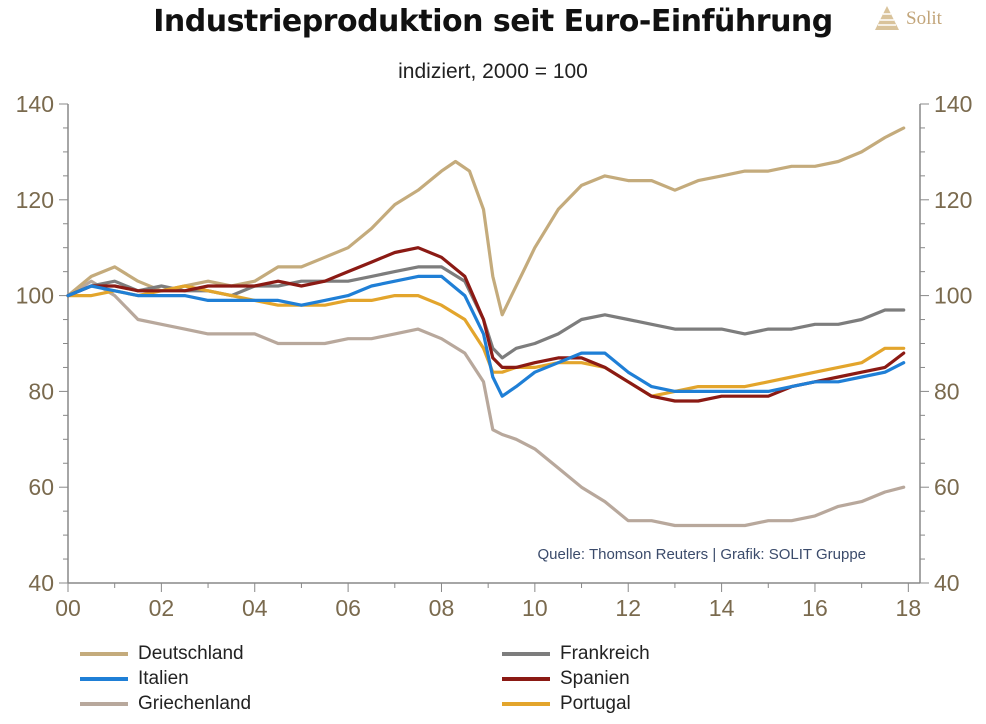 This screenshot has width=986, height=724. What do you see at coordinates (41, 583) in the screenshot?
I see `y-tick-label-left: 40` at bounding box center [41, 583].